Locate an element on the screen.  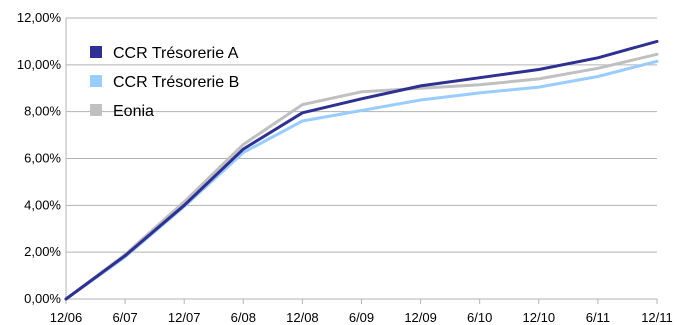
legend-item-series-b: CCR Trésorerie B is located at coordinates (164, 82).